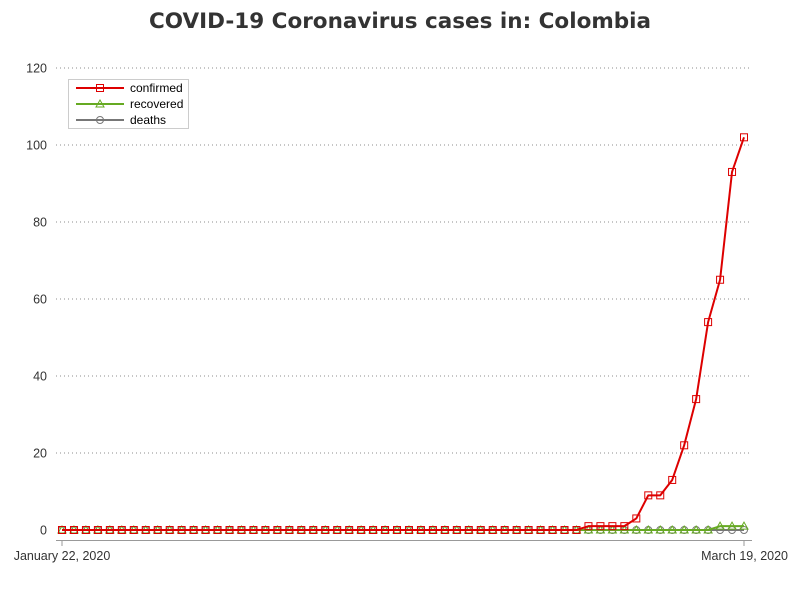  I want to click on legend-label: deaths, so click(148, 120).